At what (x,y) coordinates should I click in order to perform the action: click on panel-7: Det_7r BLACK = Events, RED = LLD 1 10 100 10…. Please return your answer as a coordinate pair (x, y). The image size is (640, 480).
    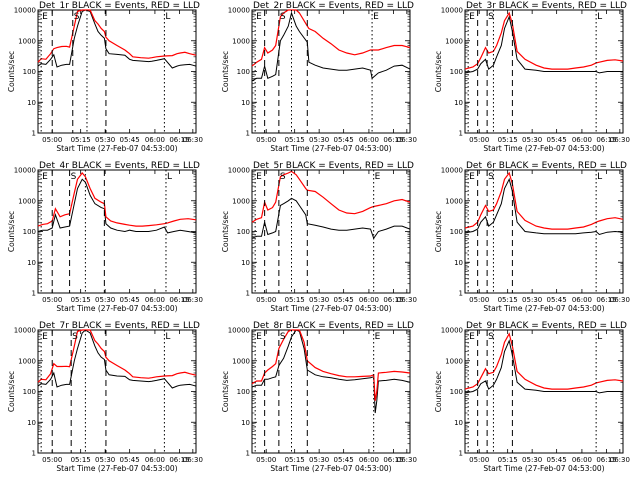
    Looking at the image, I should click on (105, 397).